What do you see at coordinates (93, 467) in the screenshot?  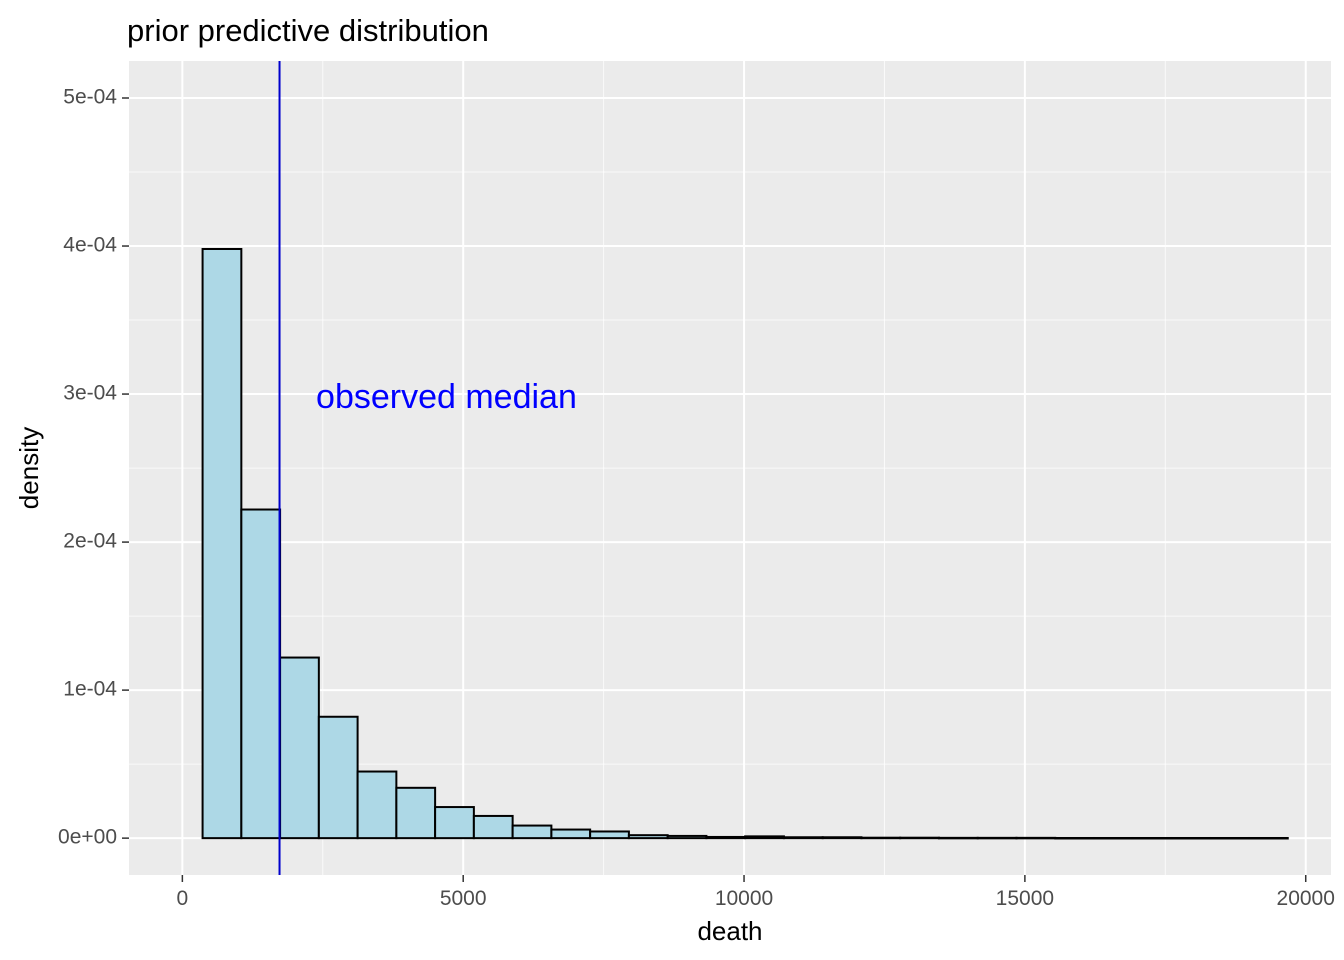 I see `y-axis: 0e+00 1e-04 2e-04 3e-04 4e-04 5e-04` at bounding box center [93, 467].